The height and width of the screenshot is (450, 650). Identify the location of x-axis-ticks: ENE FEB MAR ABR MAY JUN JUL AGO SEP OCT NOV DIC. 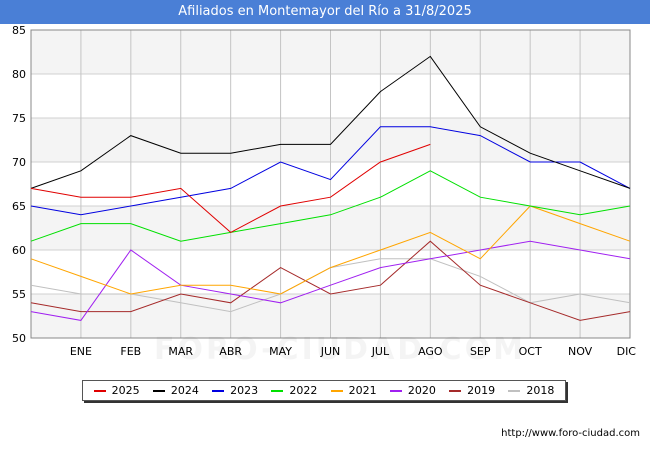
(353, 351).